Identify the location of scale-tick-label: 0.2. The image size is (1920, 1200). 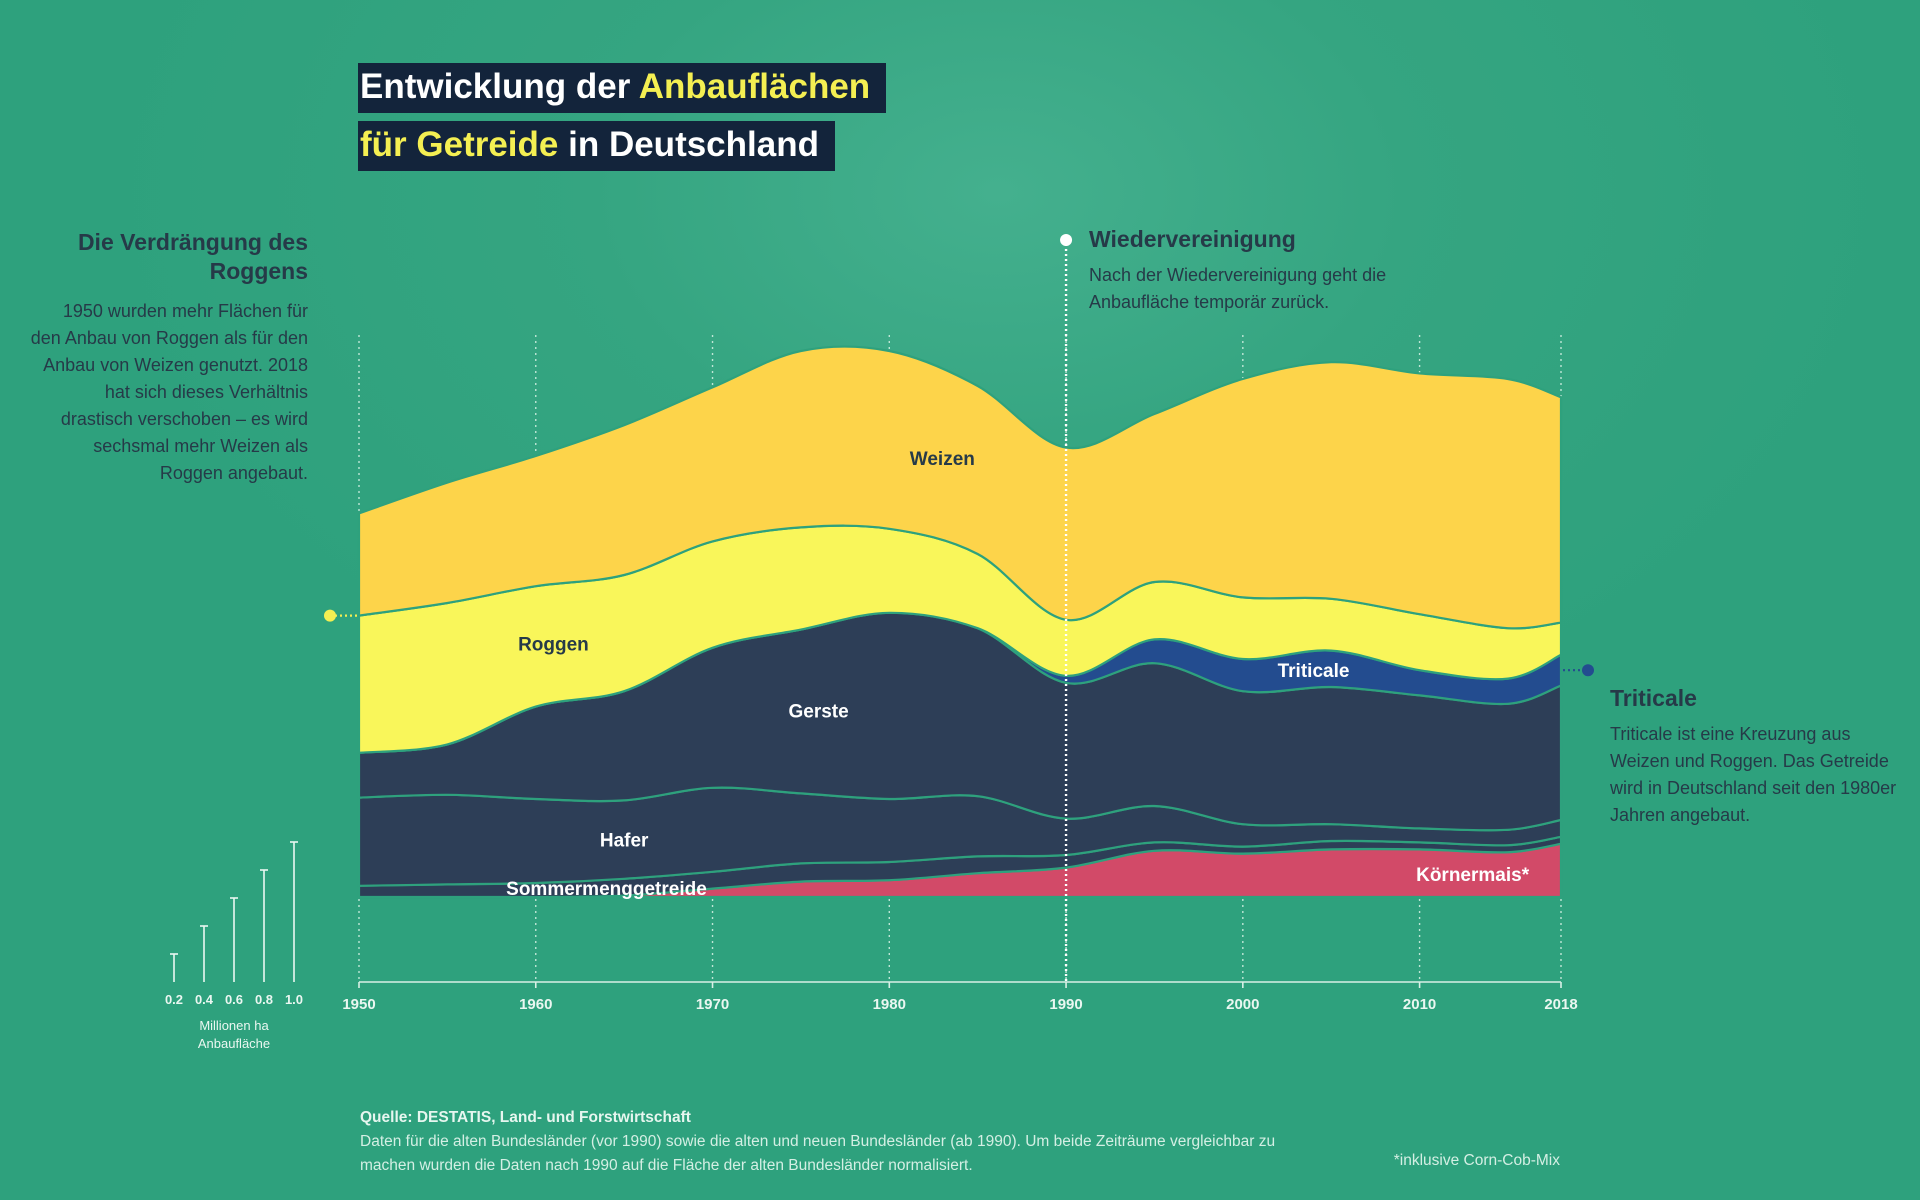
(174, 999).